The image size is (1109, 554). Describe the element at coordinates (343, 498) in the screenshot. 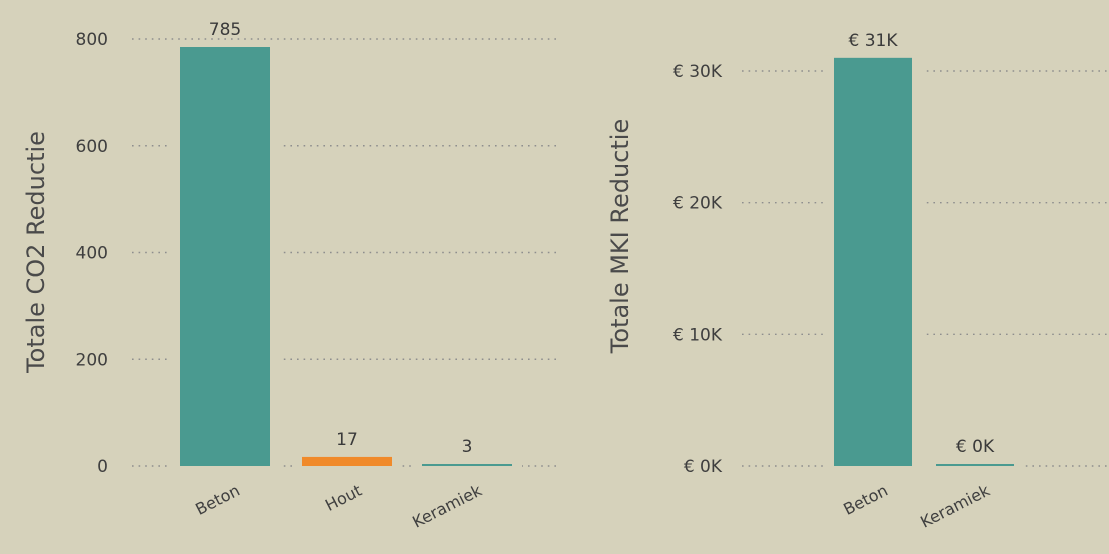

I see `x-category-label: Hout` at that location.